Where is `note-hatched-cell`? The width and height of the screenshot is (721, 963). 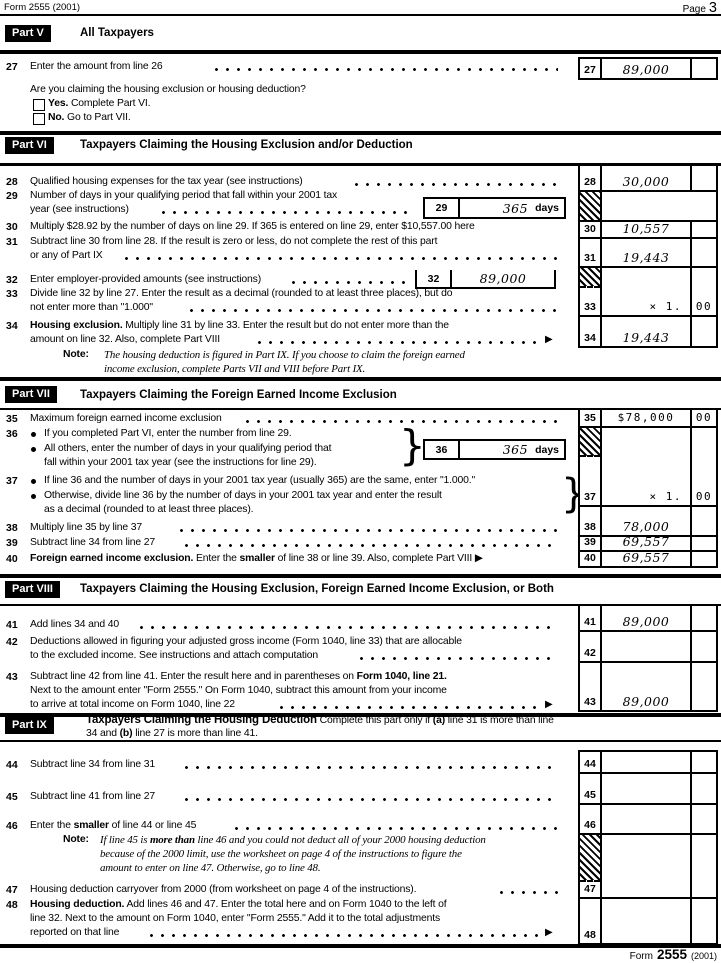 note-hatched-cell is located at coordinates (590, 858).